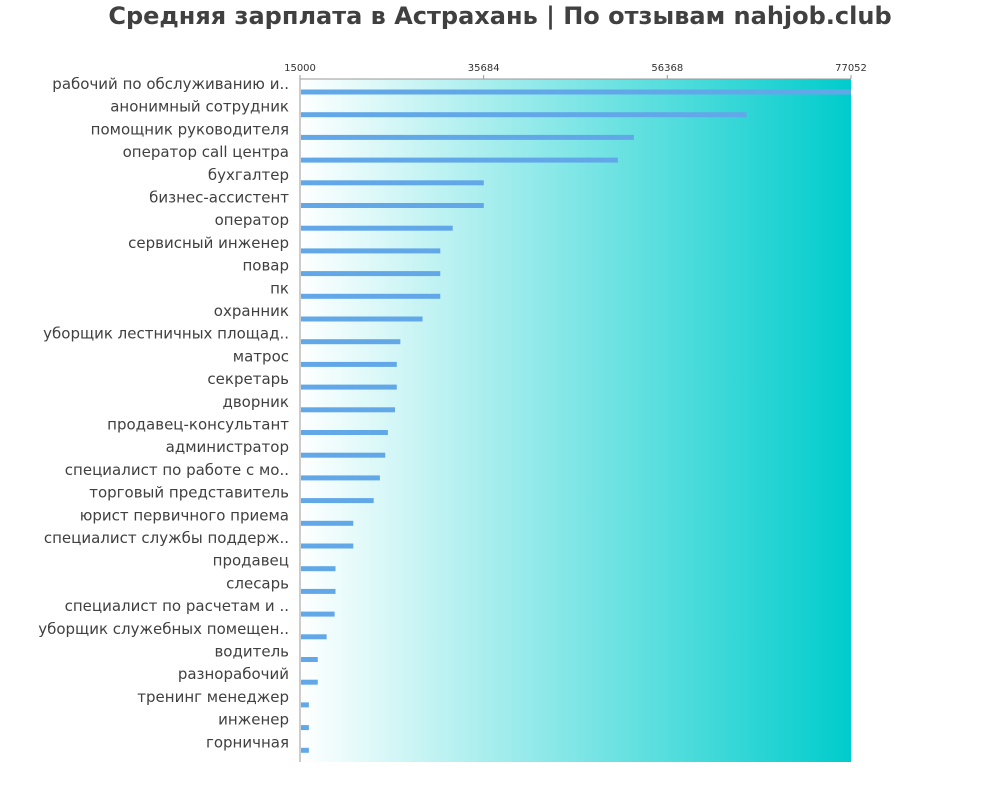 This screenshot has width=1000, height=800. I want to click on category-label: уборщик служебных помещен.., so click(163, 629).